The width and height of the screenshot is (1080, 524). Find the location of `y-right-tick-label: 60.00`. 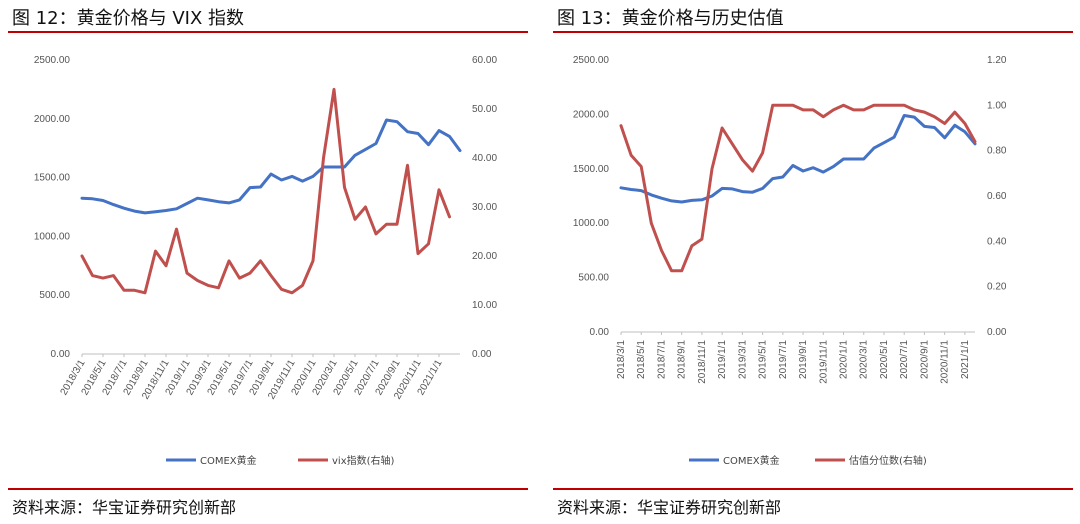

y-right-tick-label: 60.00 is located at coordinates (484, 60).